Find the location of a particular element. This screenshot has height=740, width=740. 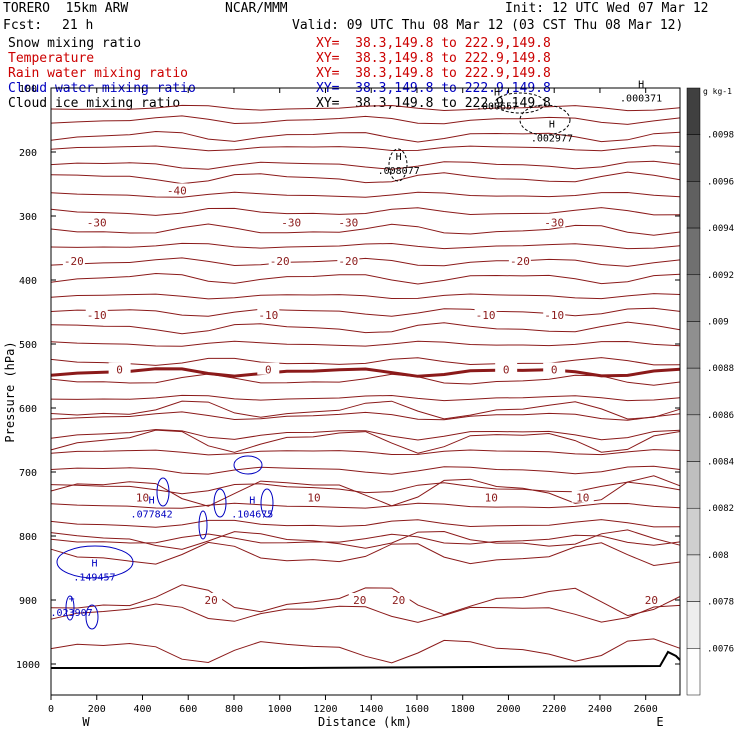

y-tick-label: 400 is located at coordinates (28, 281).